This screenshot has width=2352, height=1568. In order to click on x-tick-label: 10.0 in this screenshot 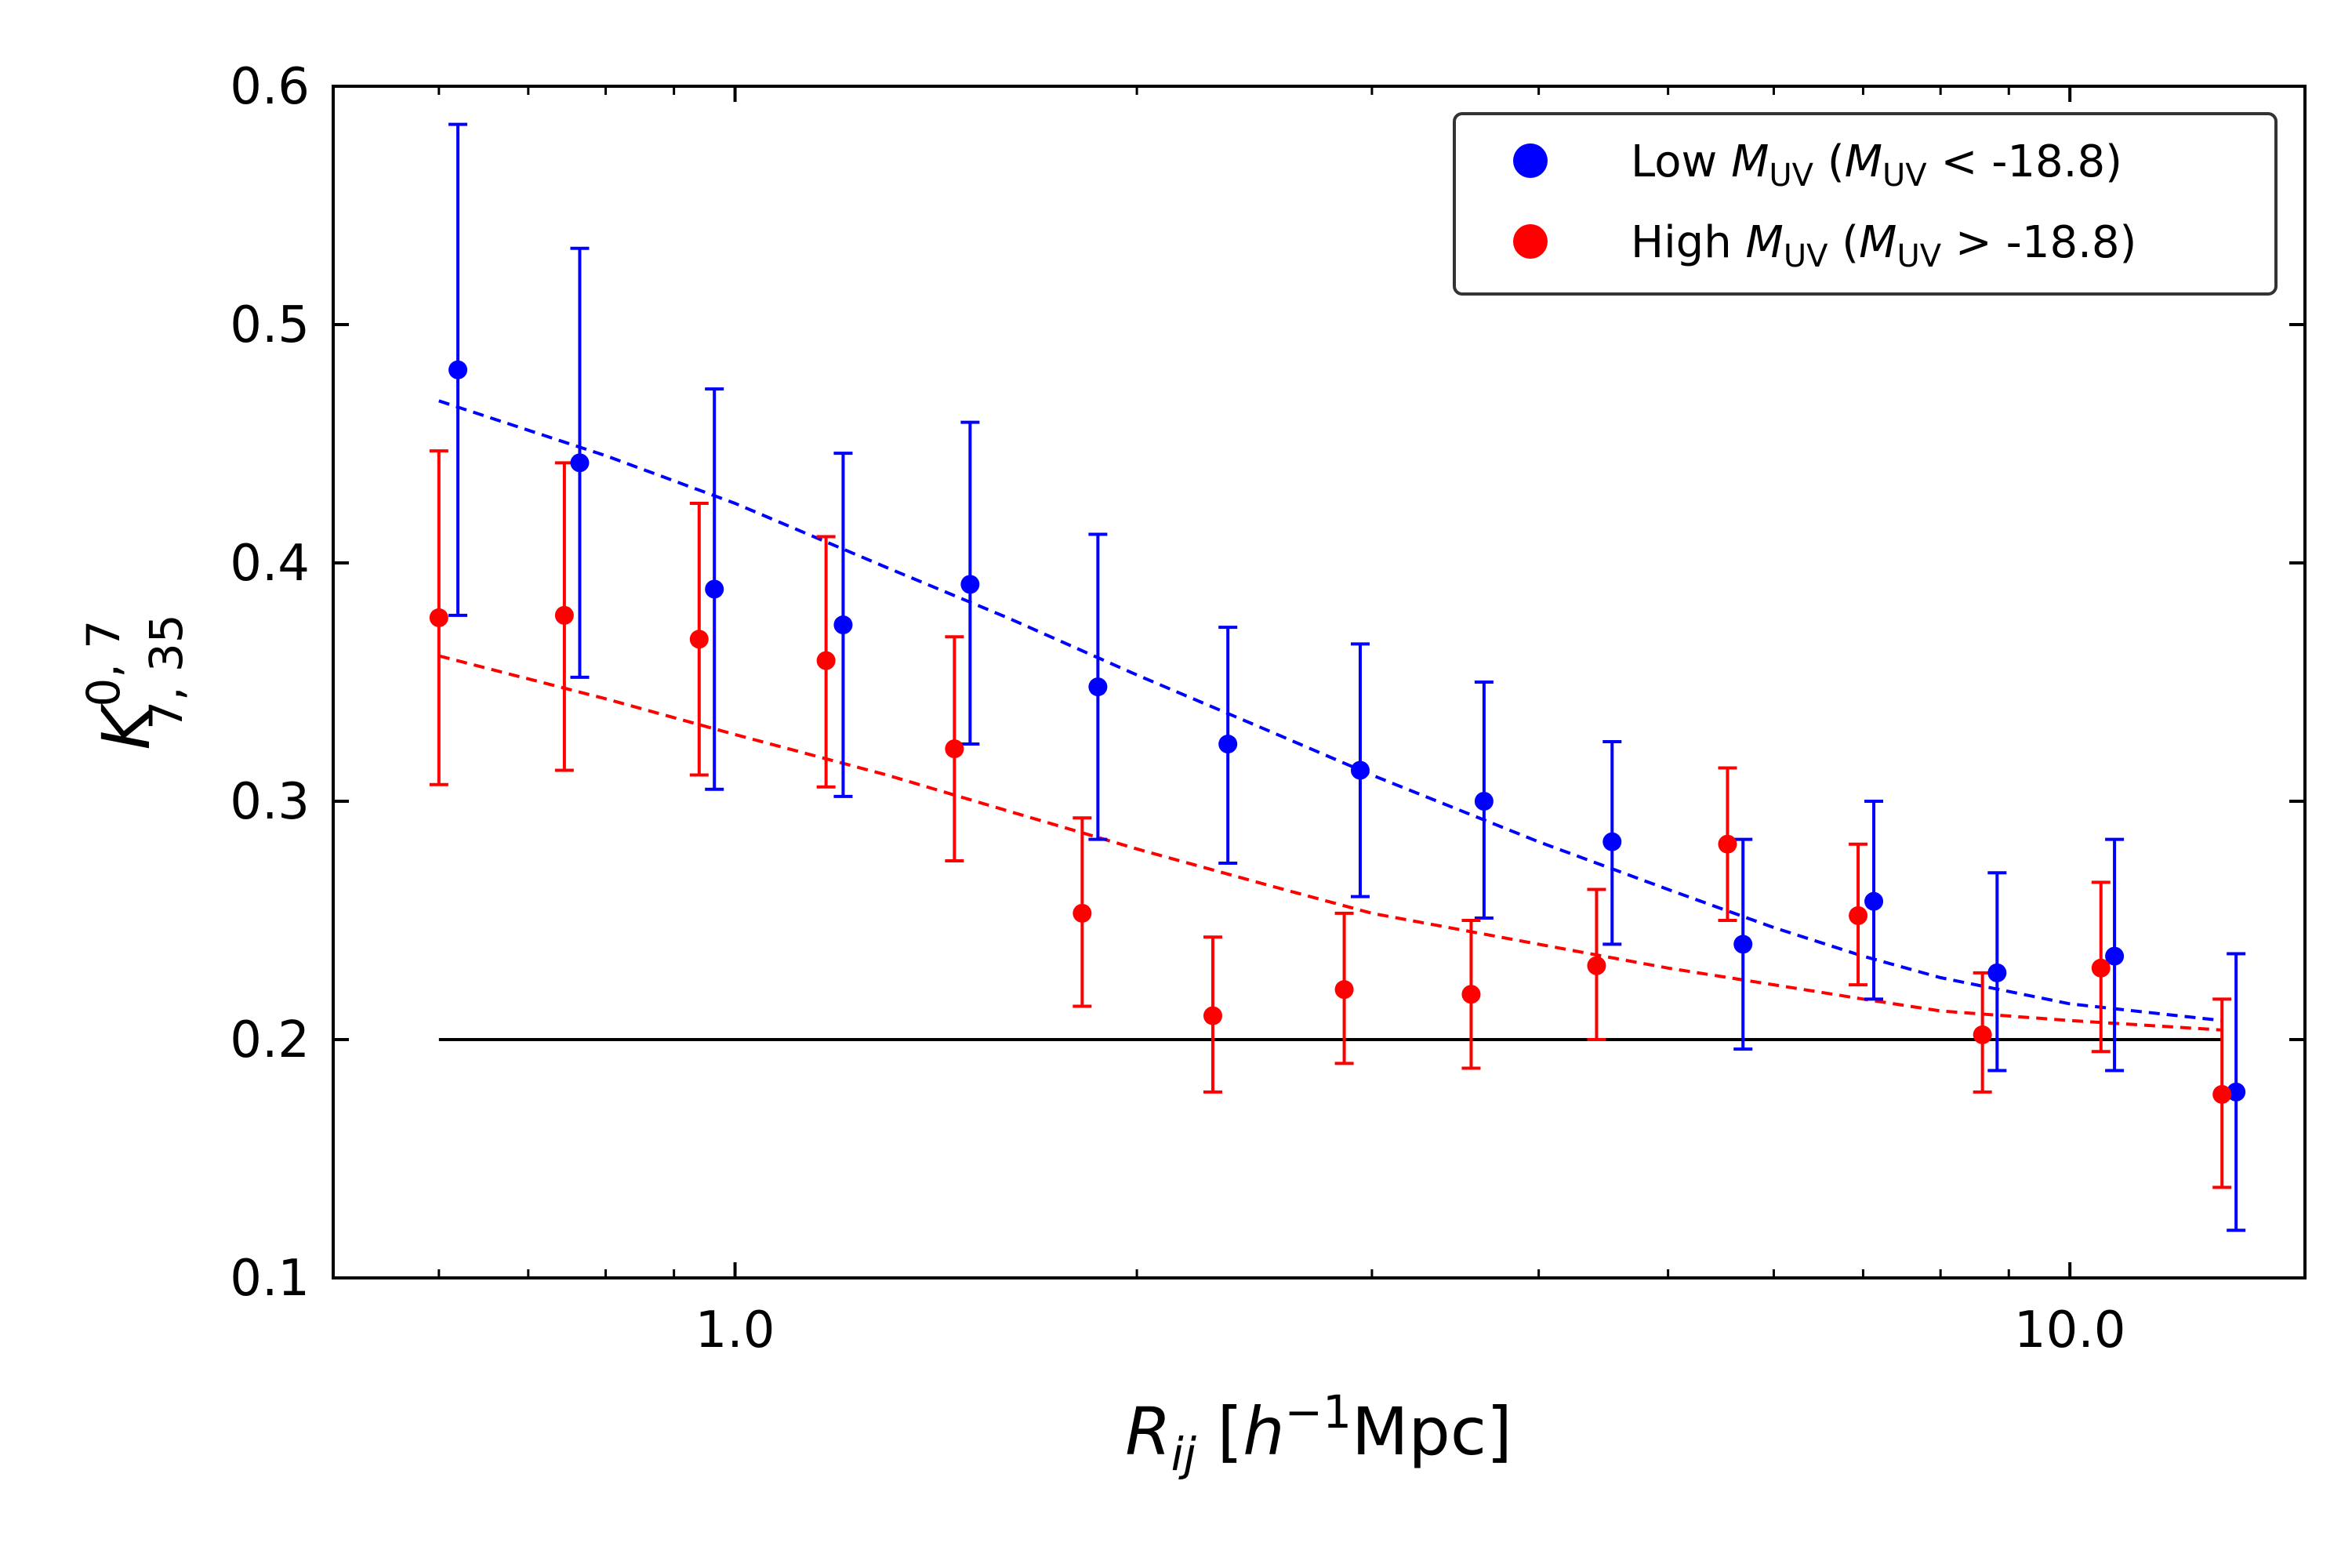, I will do `click(2070, 1330)`.